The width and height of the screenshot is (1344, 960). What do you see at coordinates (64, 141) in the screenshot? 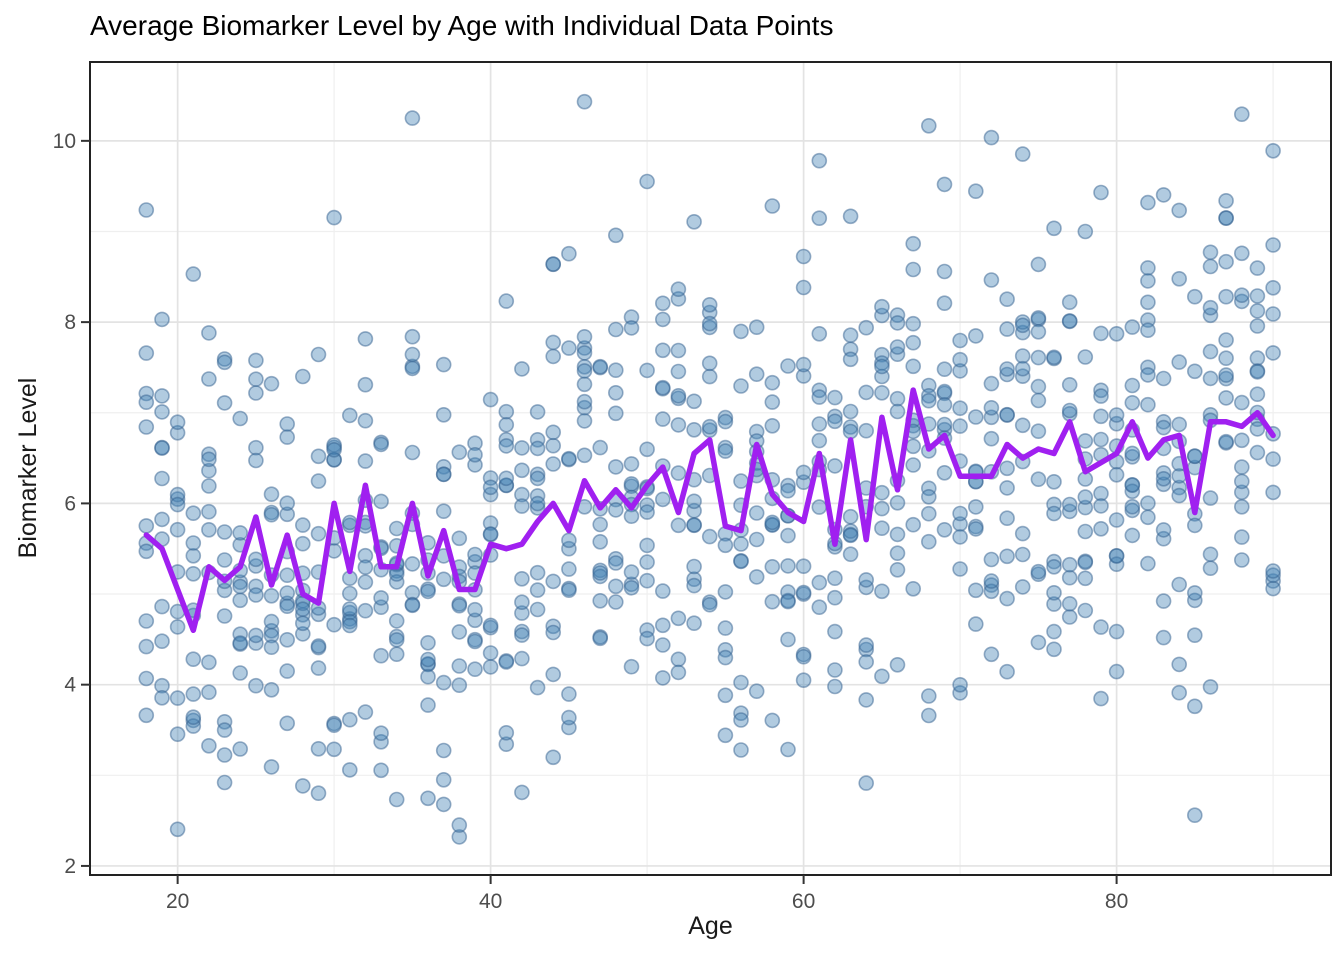
I see `y-tick-label: 10` at bounding box center [64, 141].